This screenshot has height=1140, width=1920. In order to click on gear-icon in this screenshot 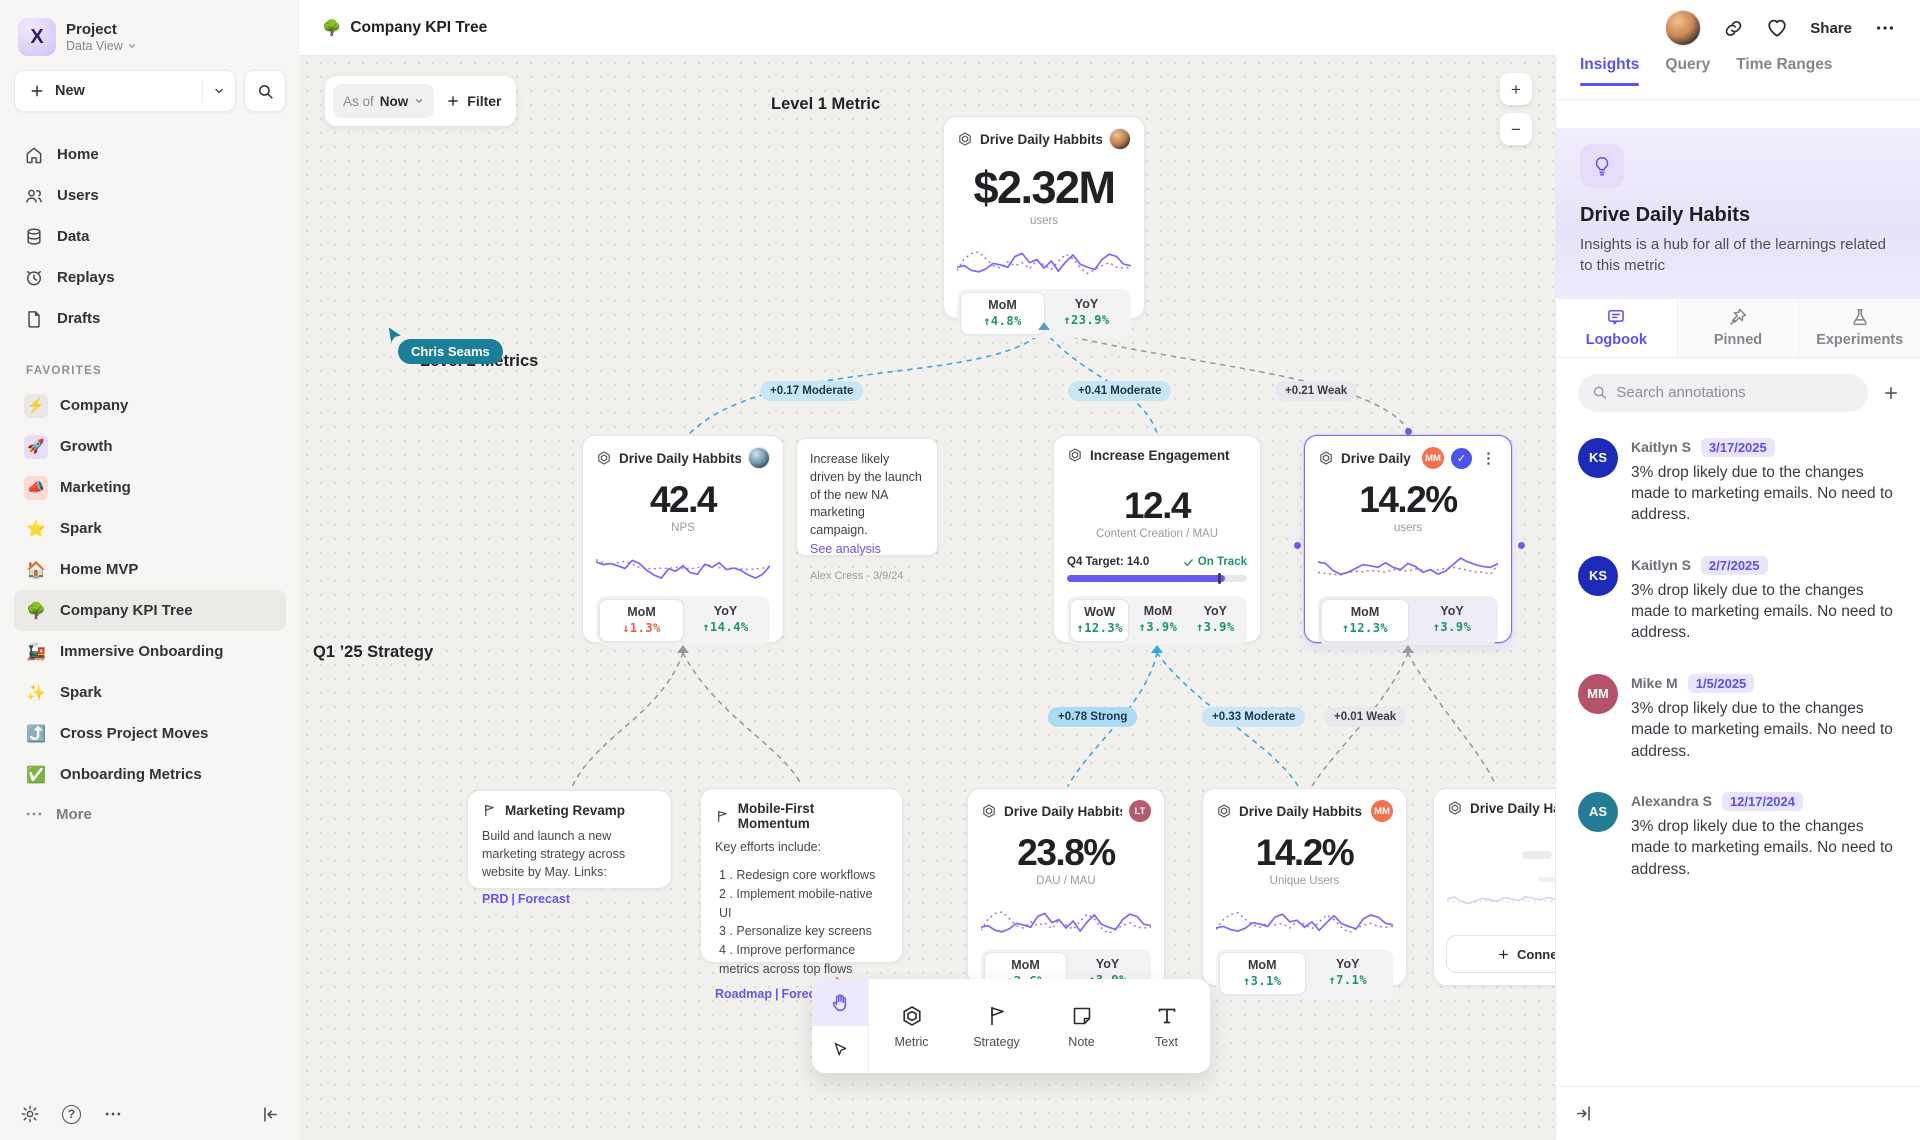, I will do `click(30, 1114)`.